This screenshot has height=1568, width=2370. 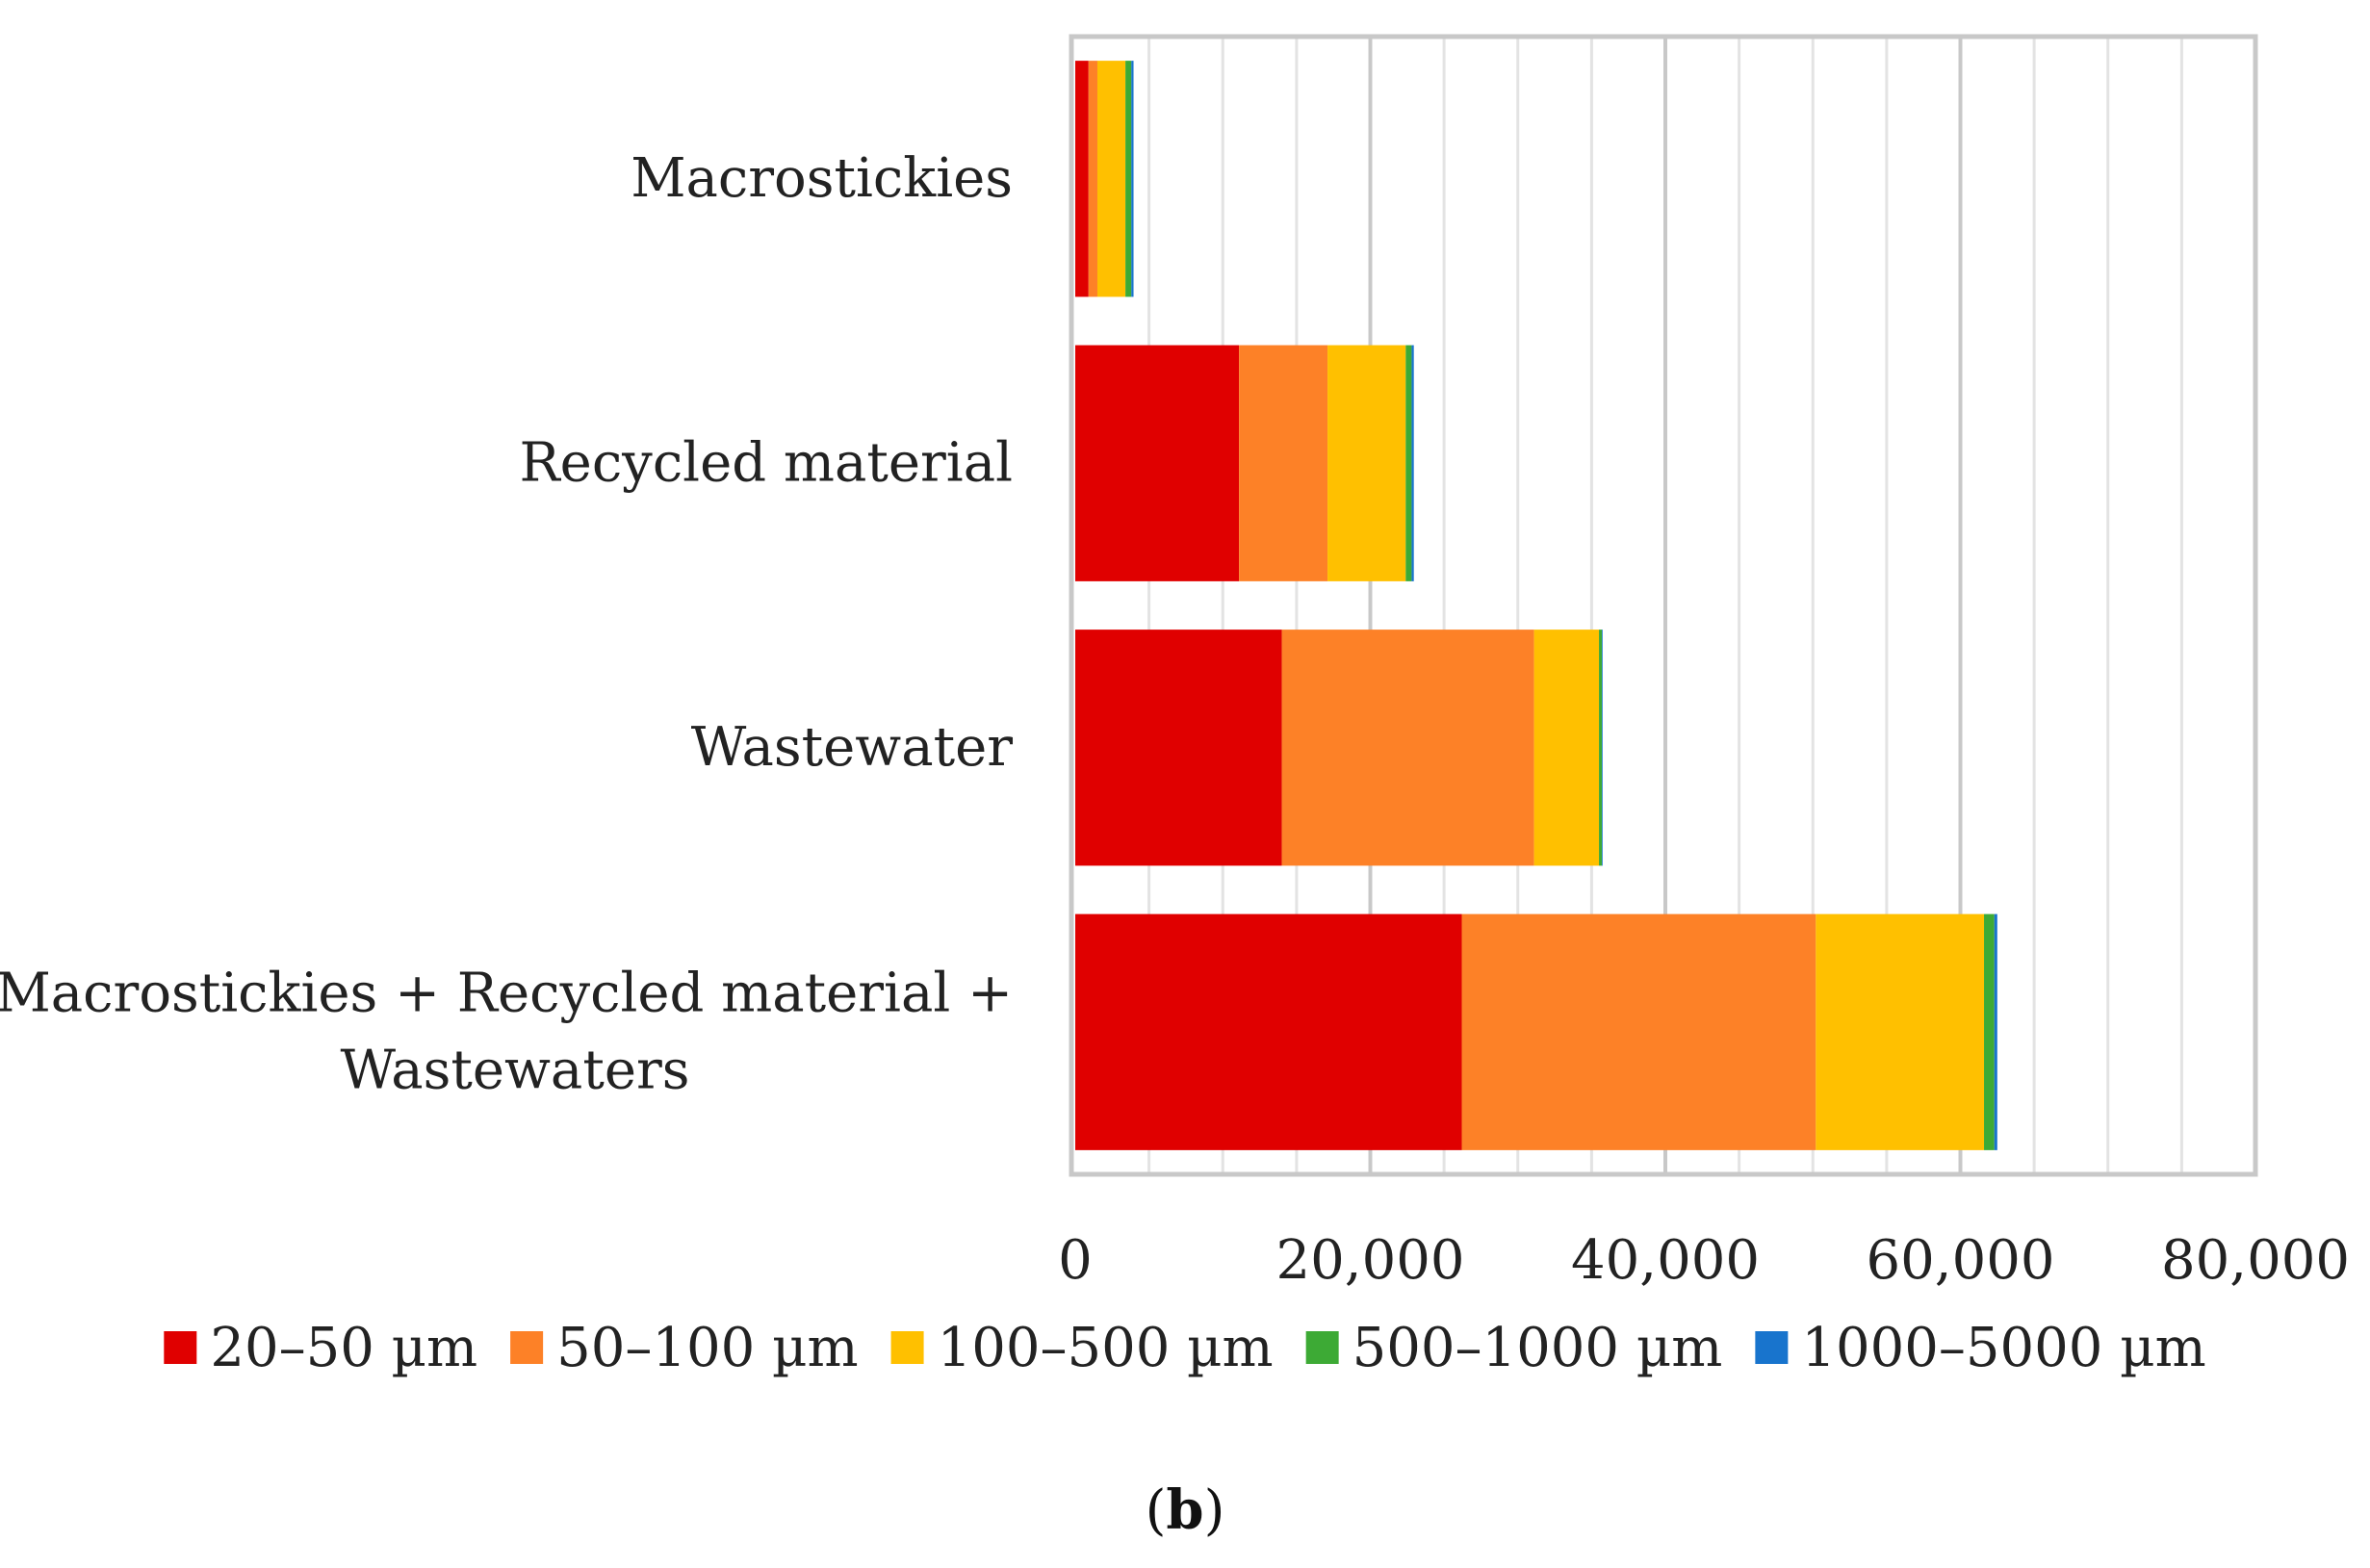 What do you see at coordinates (343, 1348) in the screenshot?
I see `legend-label: 20–50 µm` at bounding box center [343, 1348].